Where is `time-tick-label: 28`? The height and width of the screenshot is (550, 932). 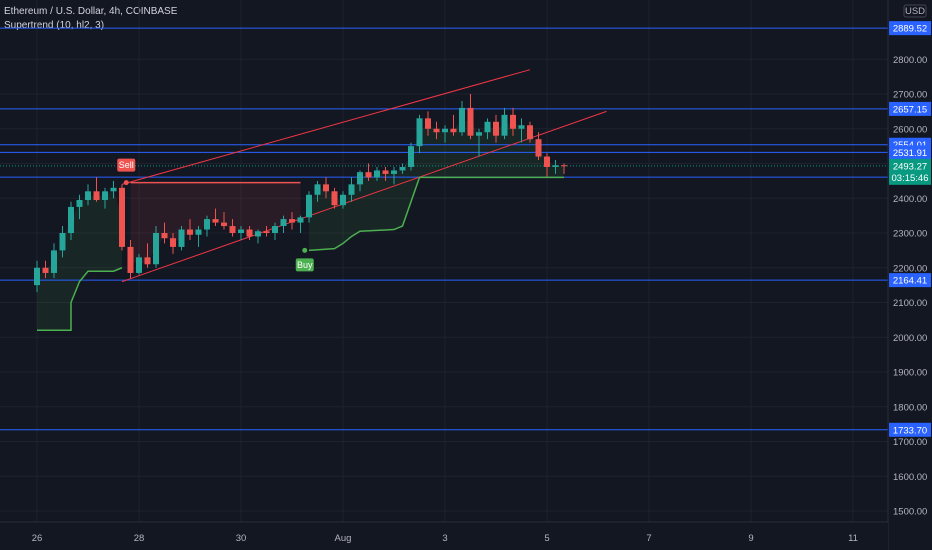 time-tick-label: 28 is located at coordinates (139, 538).